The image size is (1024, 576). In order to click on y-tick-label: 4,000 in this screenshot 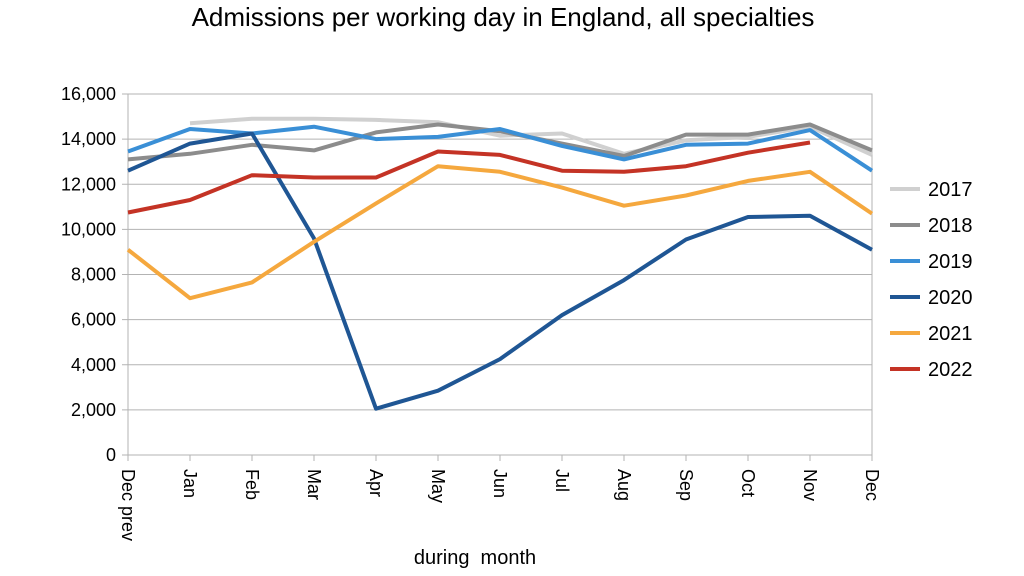, I will do `click(93, 365)`.